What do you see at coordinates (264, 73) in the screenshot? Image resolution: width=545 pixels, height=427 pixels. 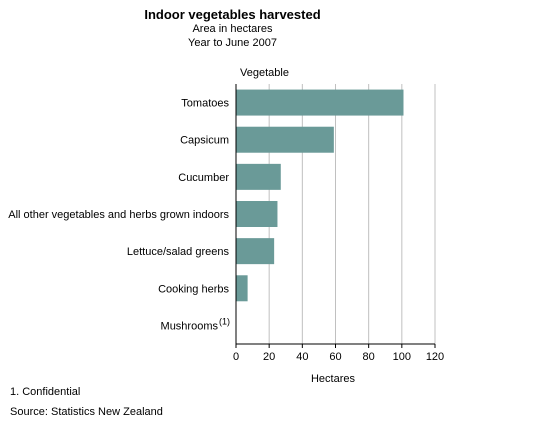 I see `category-axis-label: Vegetable` at bounding box center [264, 73].